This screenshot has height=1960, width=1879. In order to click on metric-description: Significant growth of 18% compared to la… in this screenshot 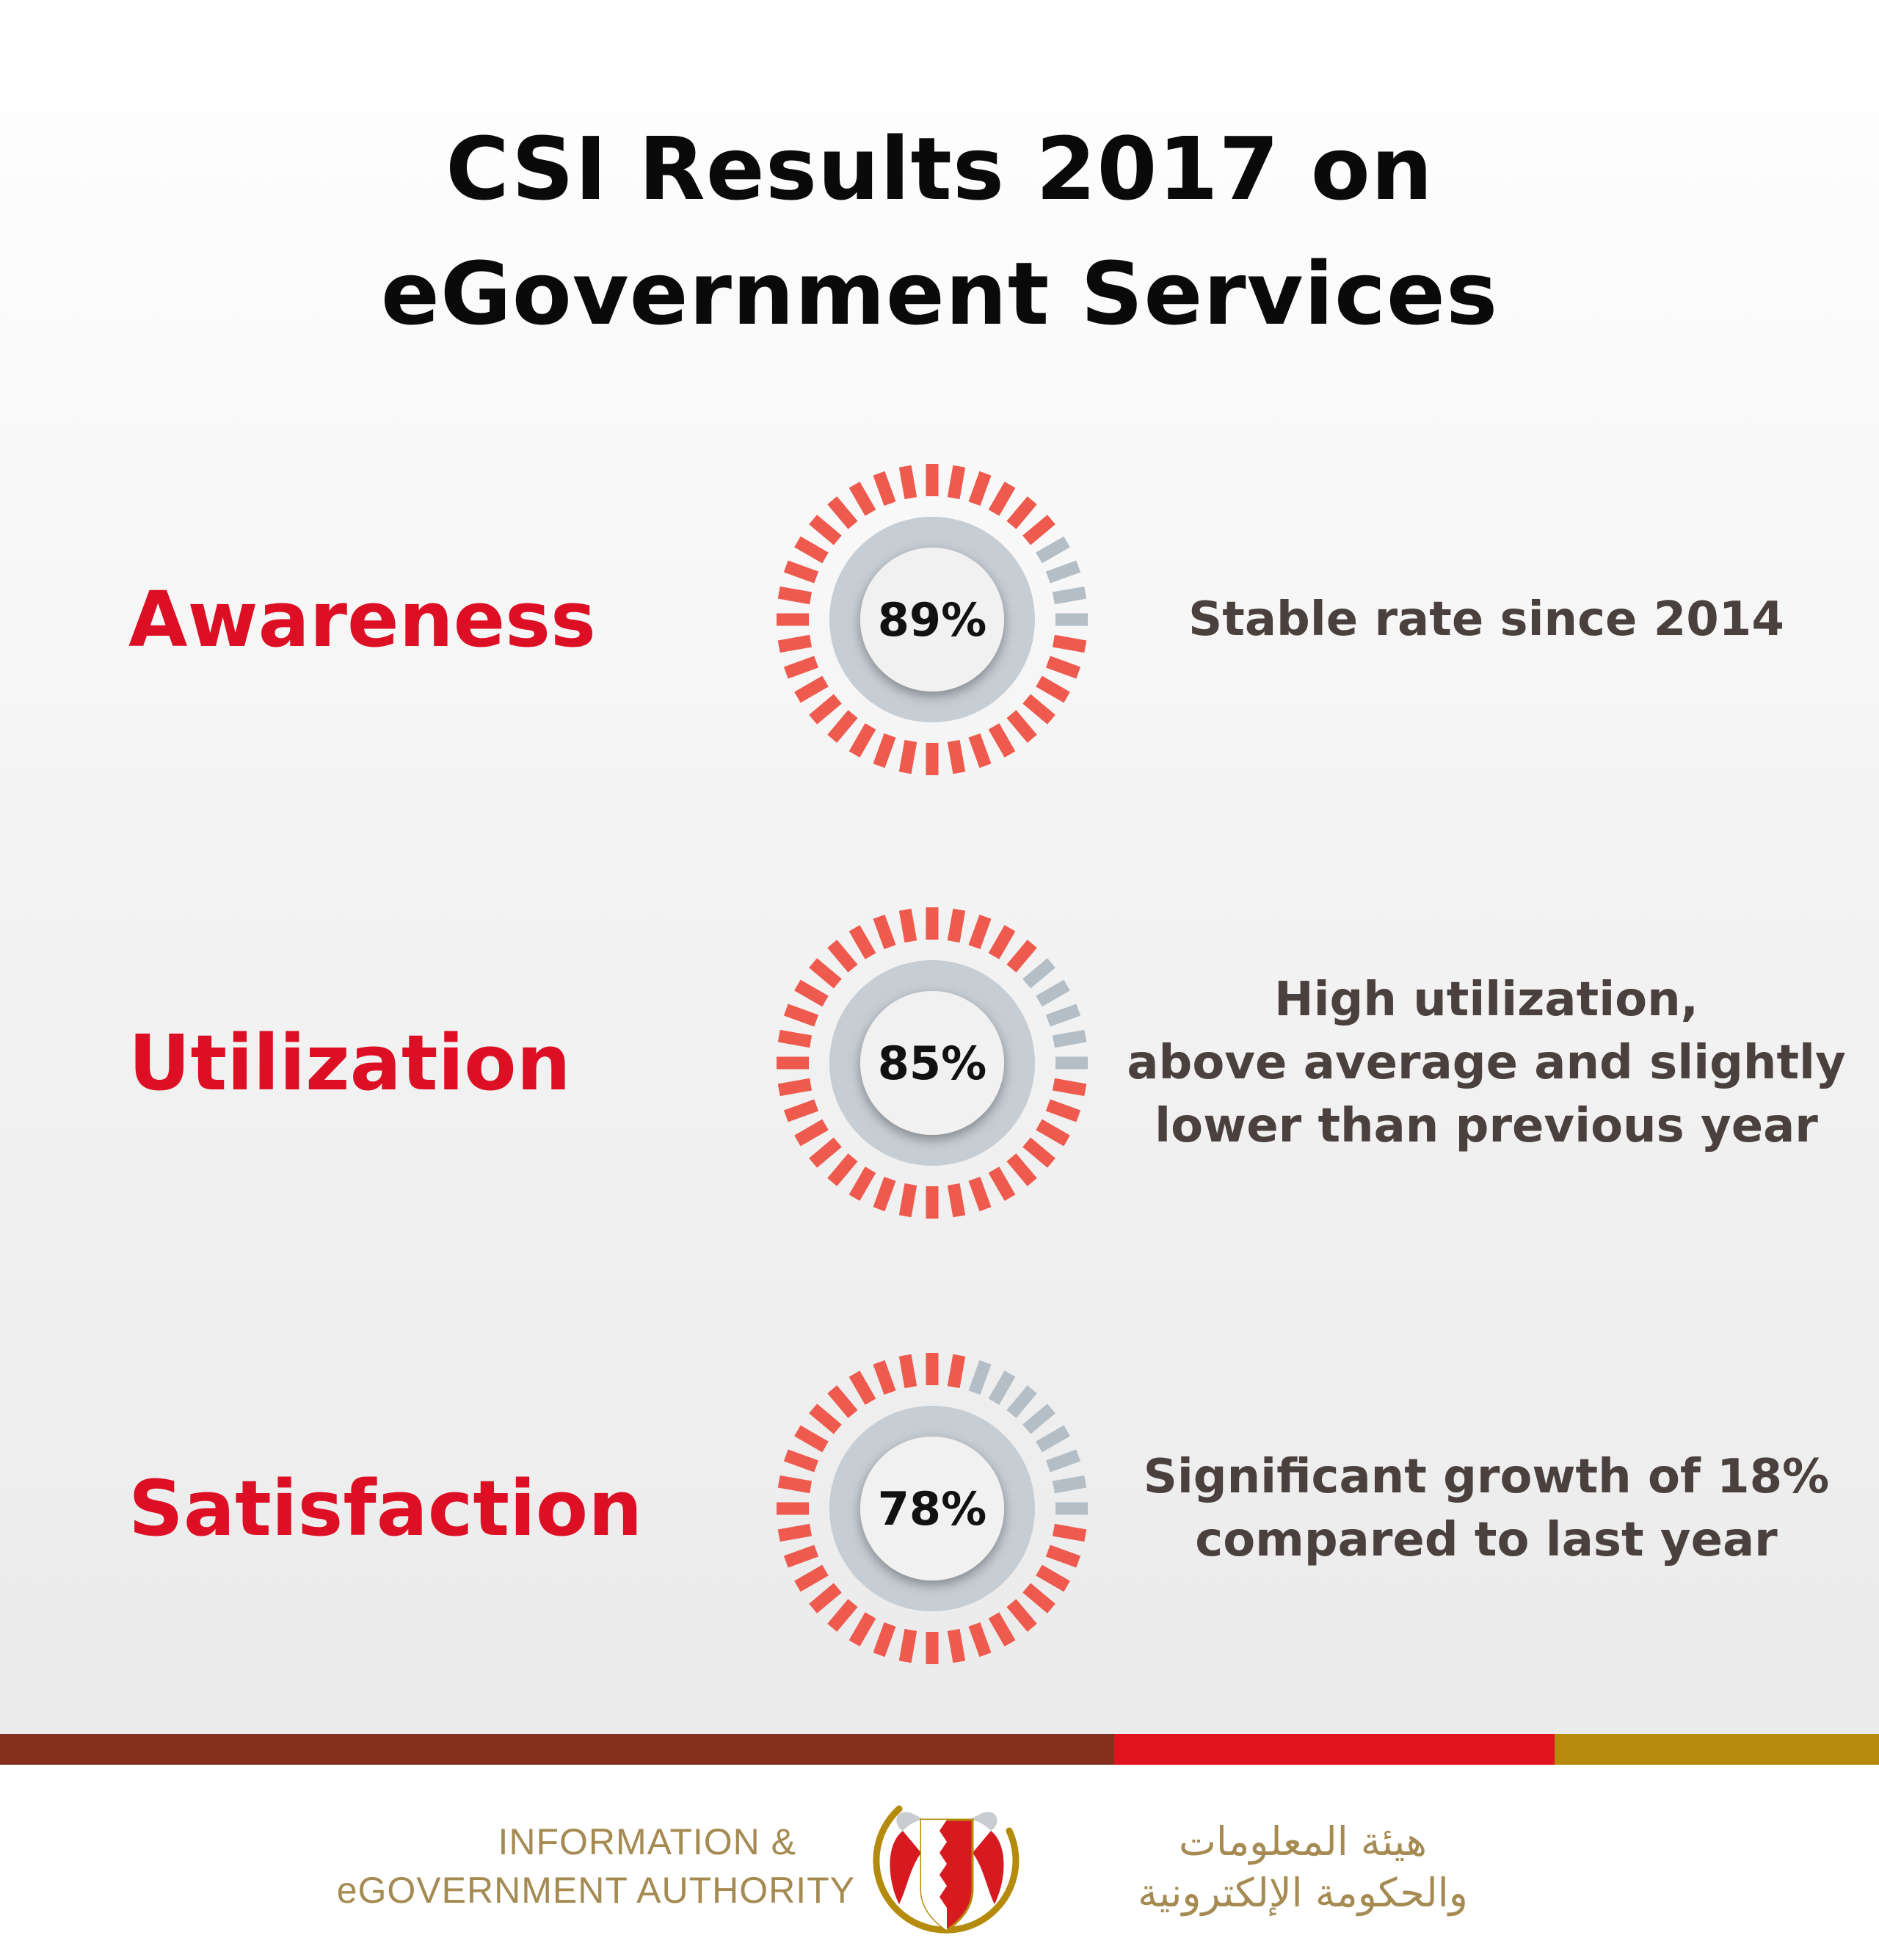, I will do `click(1486, 1508)`.